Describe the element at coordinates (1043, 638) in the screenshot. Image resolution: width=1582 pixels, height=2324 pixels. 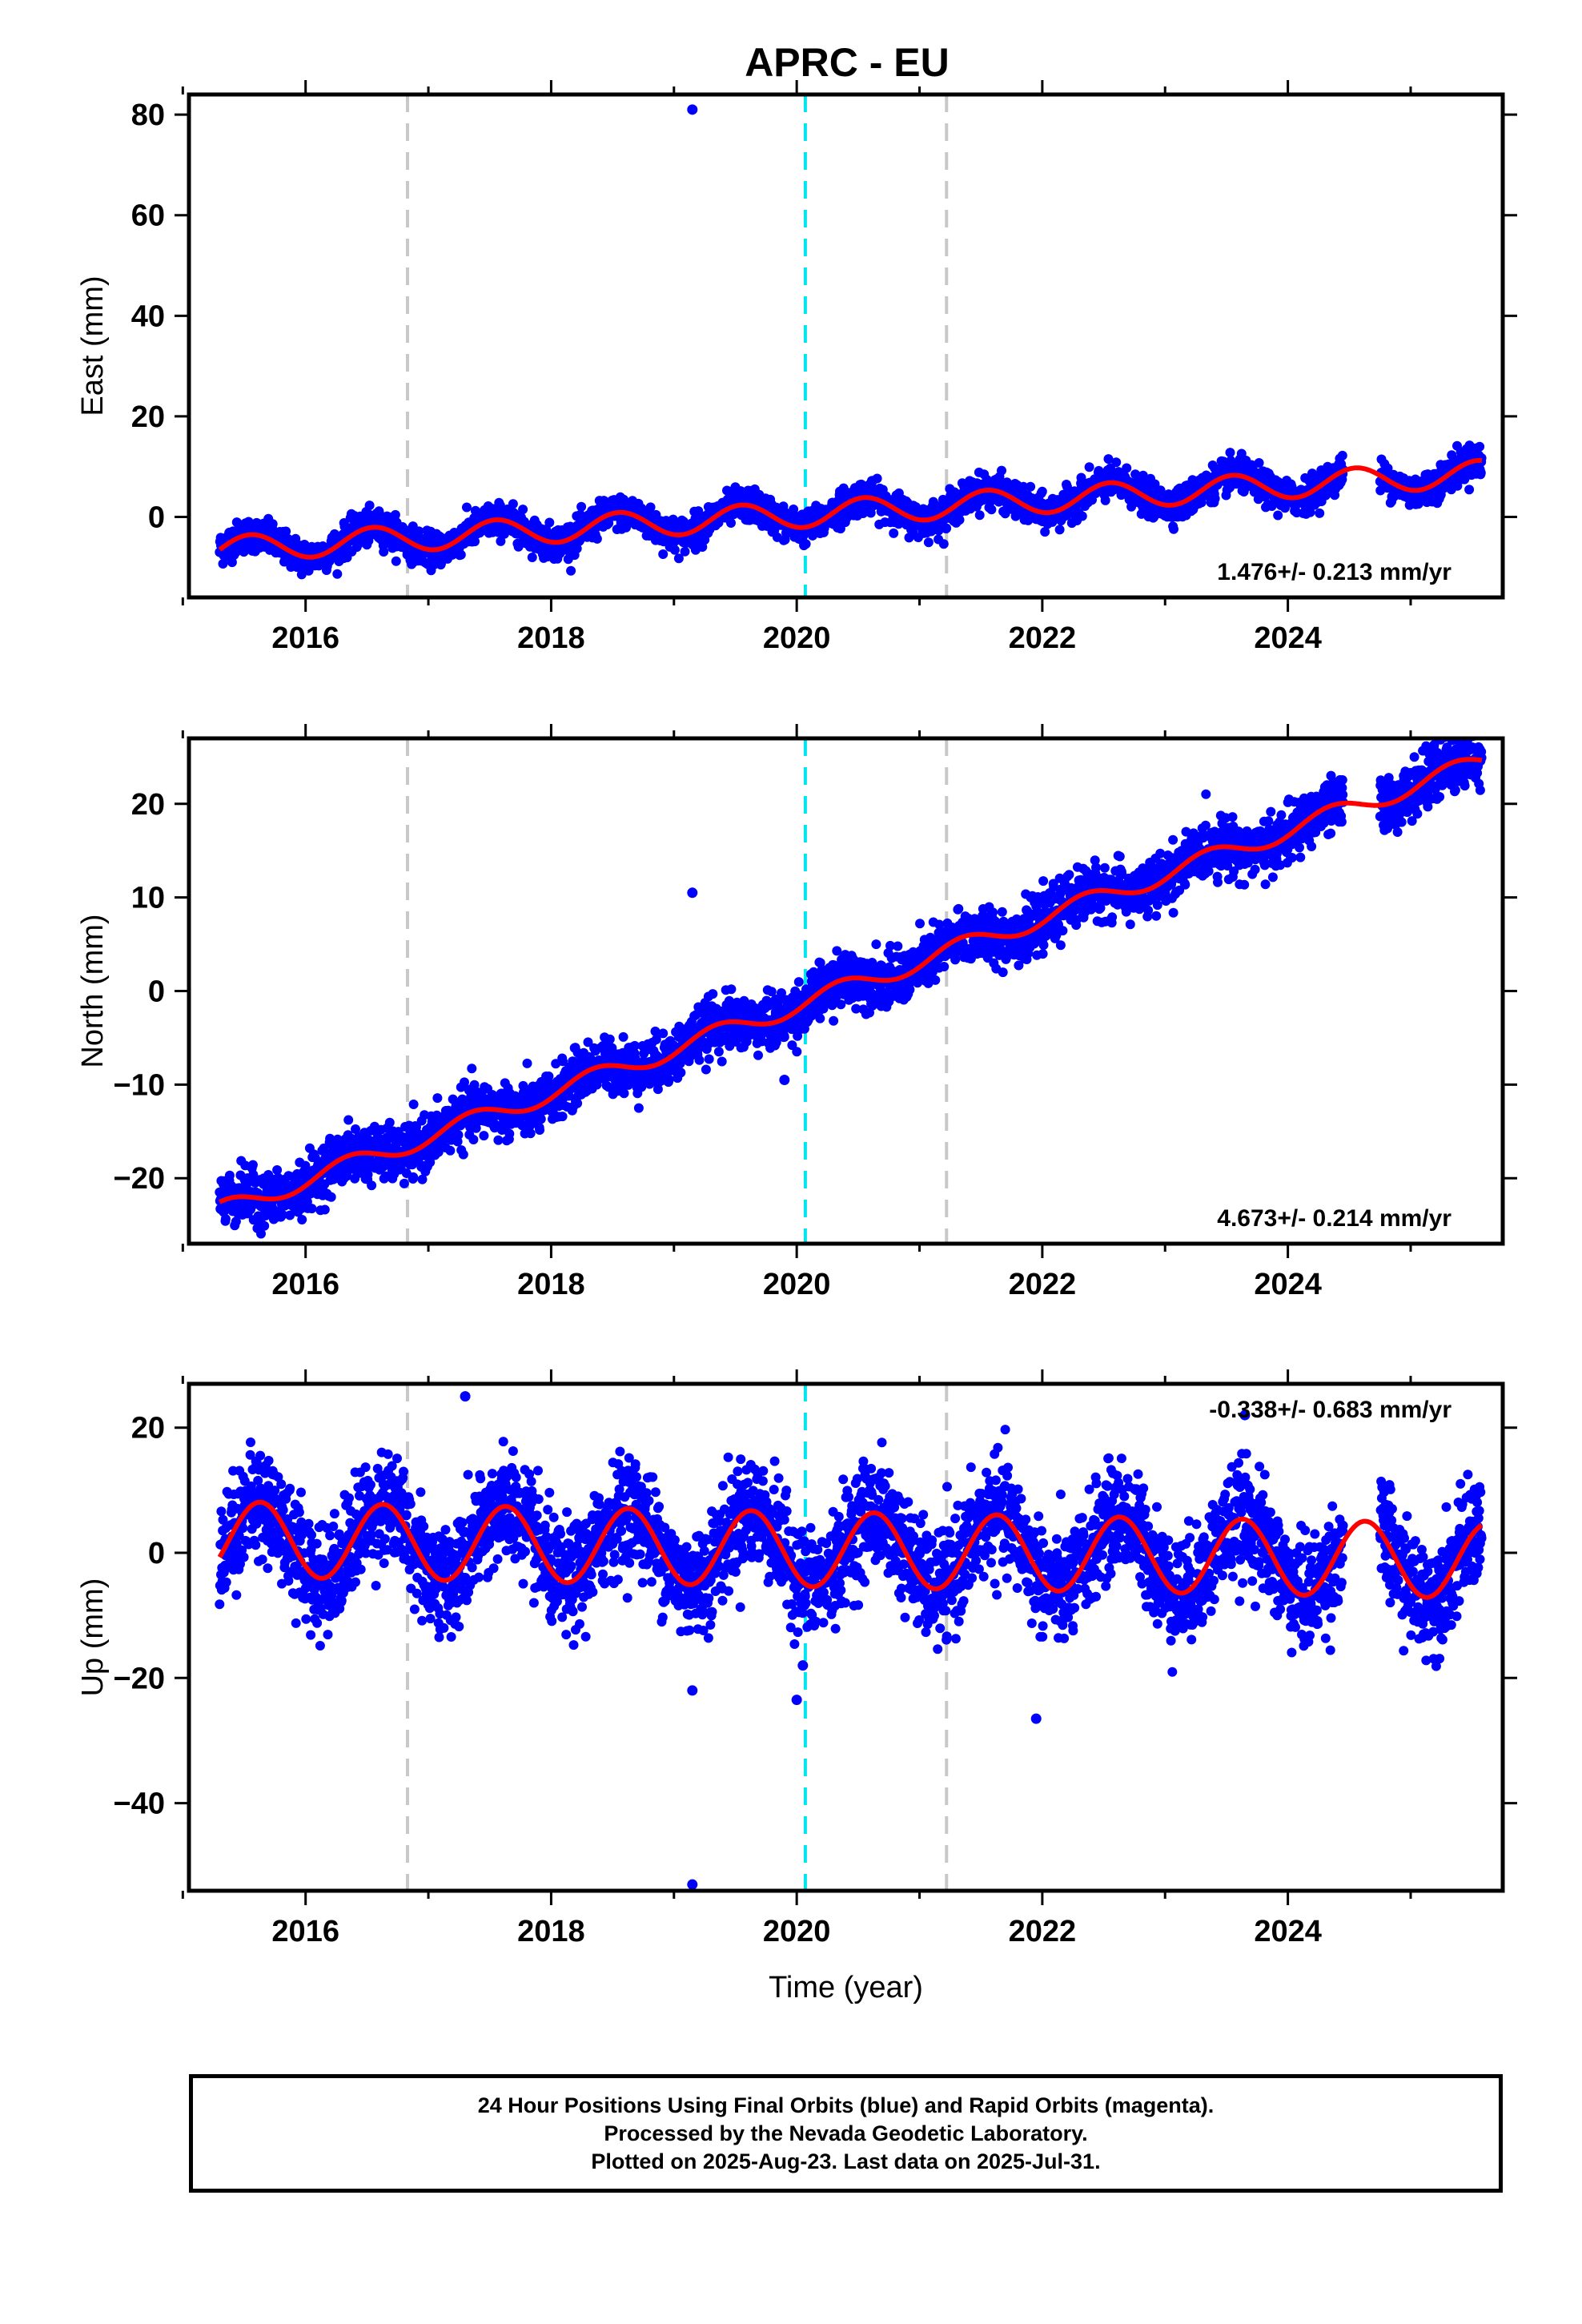
I see `x-tick-label: 2022` at that location.